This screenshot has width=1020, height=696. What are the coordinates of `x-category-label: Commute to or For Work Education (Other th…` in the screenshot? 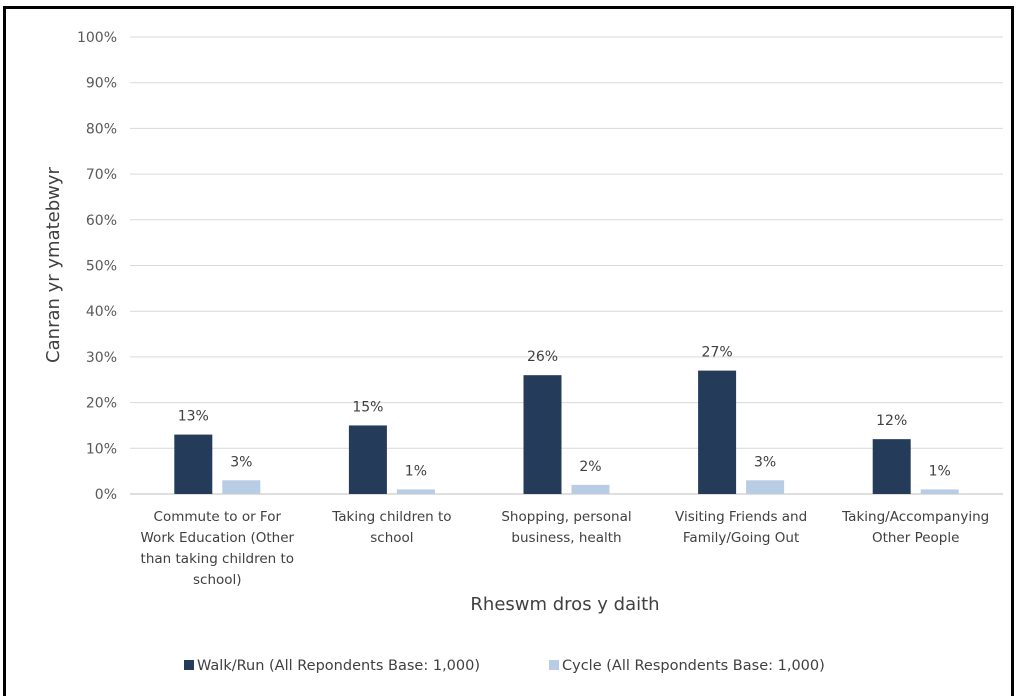 It's located at (218, 548).